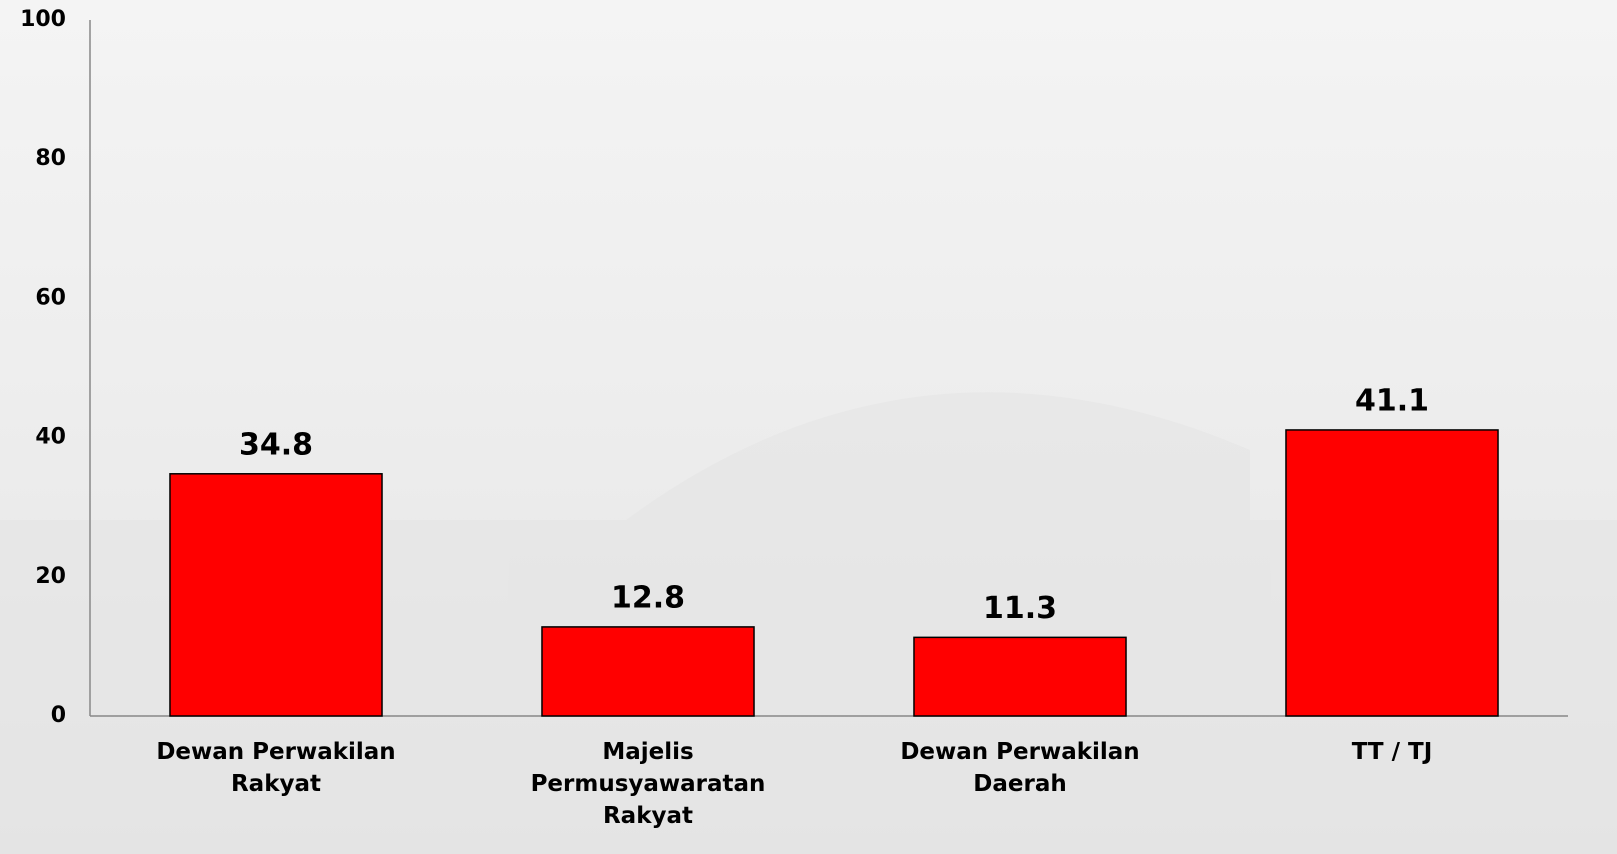  What do you see at coordinates (43, 19) in the screenshot?
I see `y-tick-label: 100` at bounding box center [43, 19].